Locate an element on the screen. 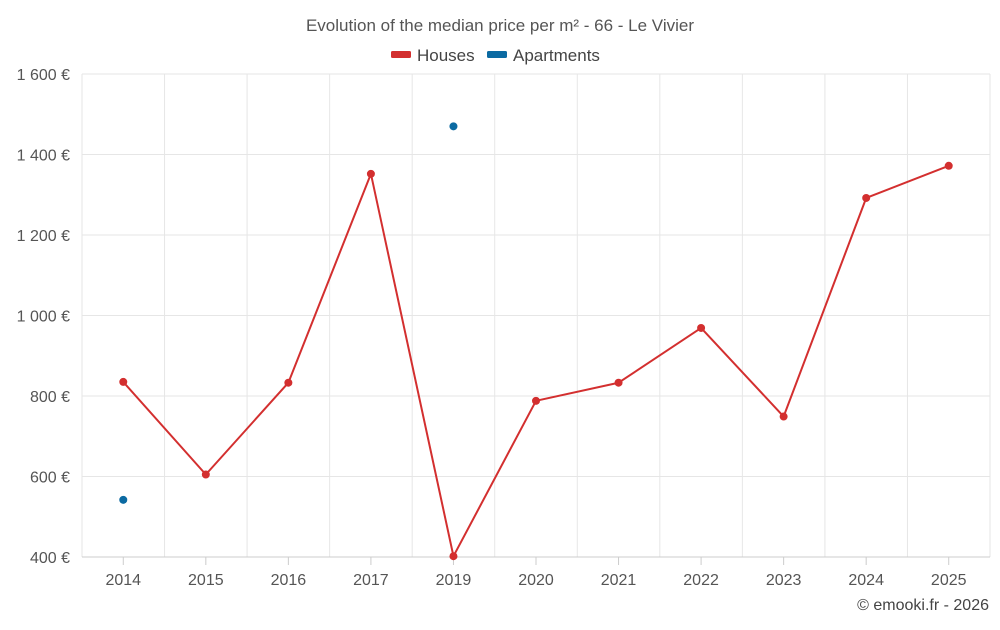 Image resolution: width=1000 pixels, height=630 pixels. y-tick-label: 400 € is located at coordinates (50, 558).